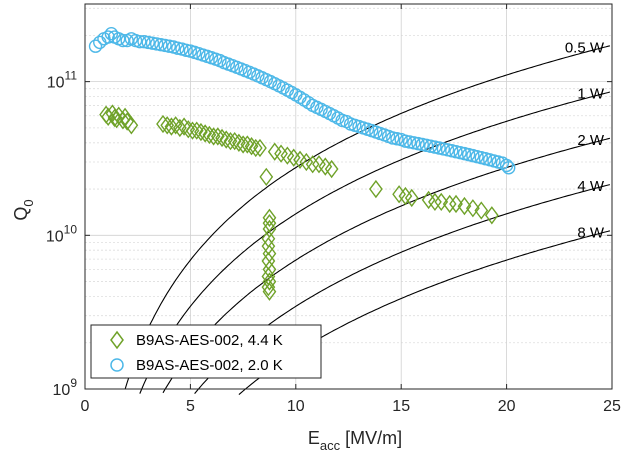  What do you see at coordinates (591, 232) in the screenshot?
I see `power-curve-label: 8 W` at bounding box center [591, 232].